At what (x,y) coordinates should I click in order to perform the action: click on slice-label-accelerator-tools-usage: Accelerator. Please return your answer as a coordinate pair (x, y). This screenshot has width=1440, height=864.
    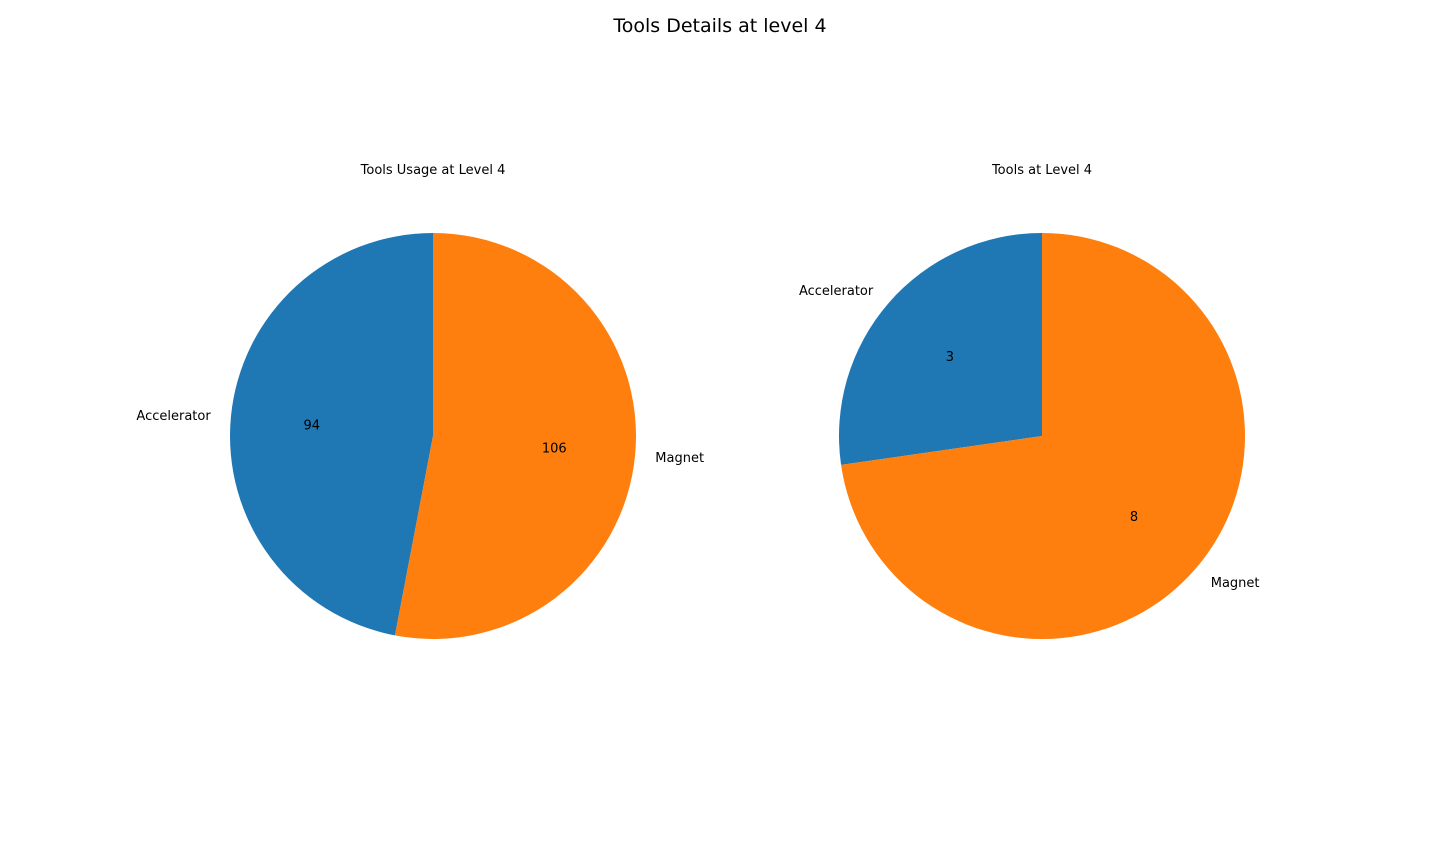
    Looking at the image, I should click on (173, 416).